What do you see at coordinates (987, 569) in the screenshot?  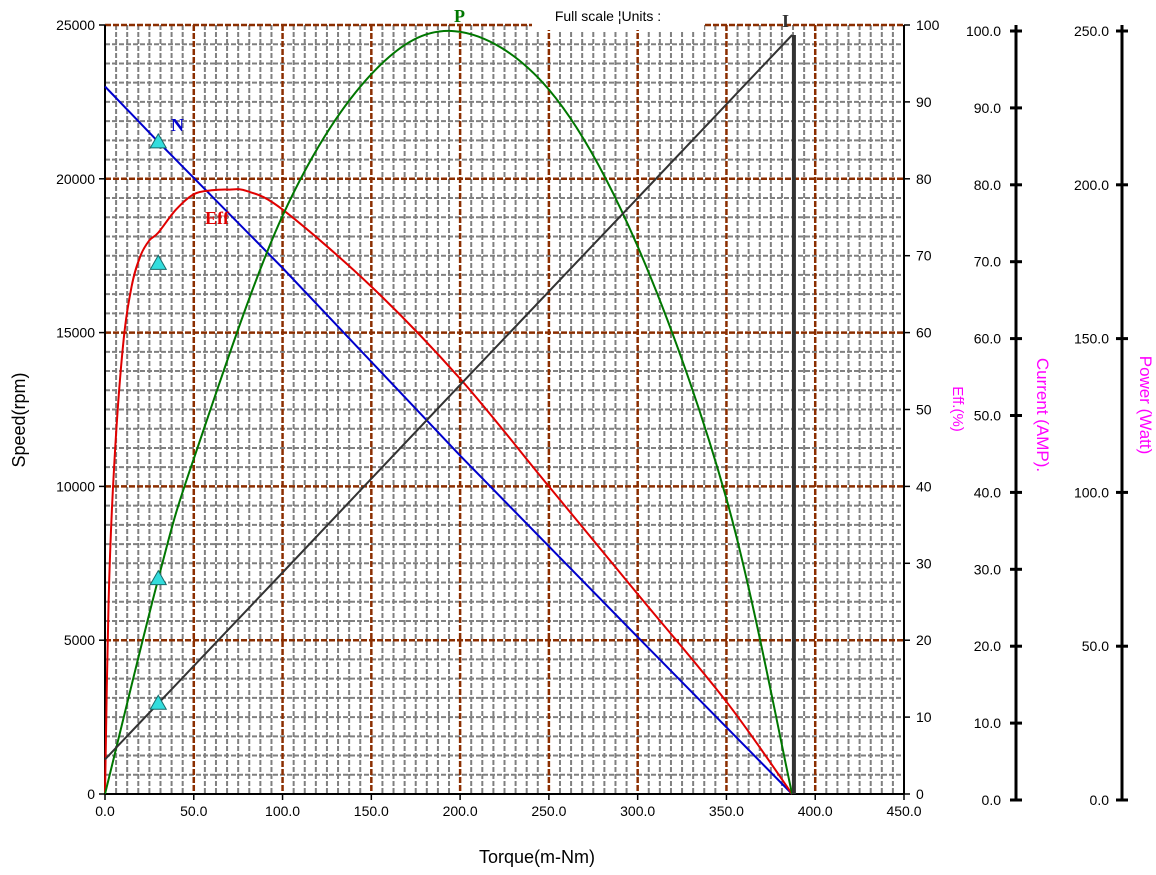 I see `current-tick-label: 30.0` at bounding box center [987, 569].